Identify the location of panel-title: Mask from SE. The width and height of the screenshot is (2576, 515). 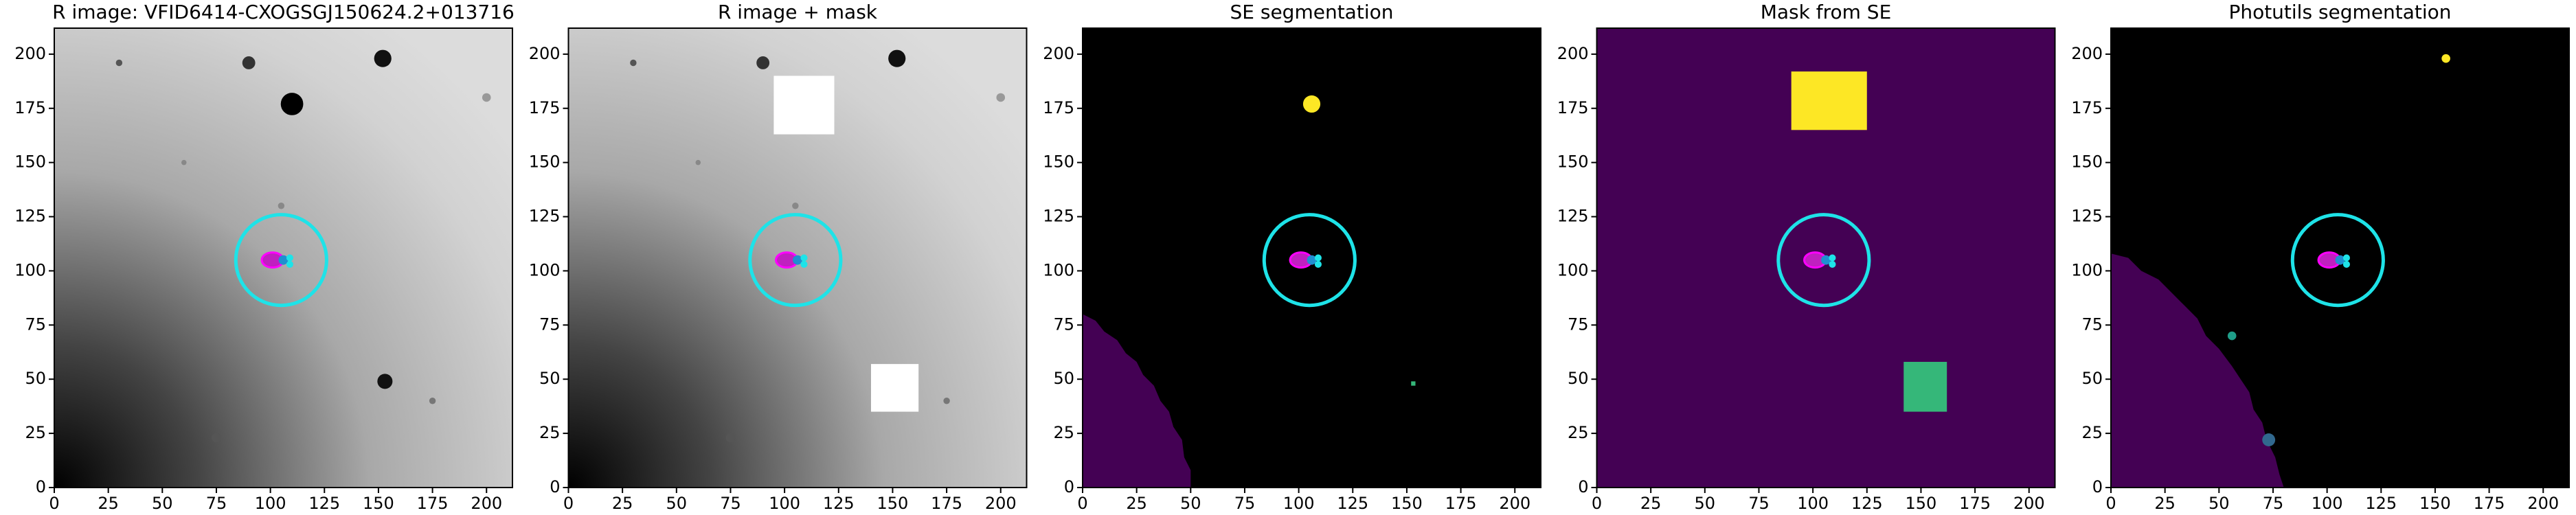
(1826, 12).